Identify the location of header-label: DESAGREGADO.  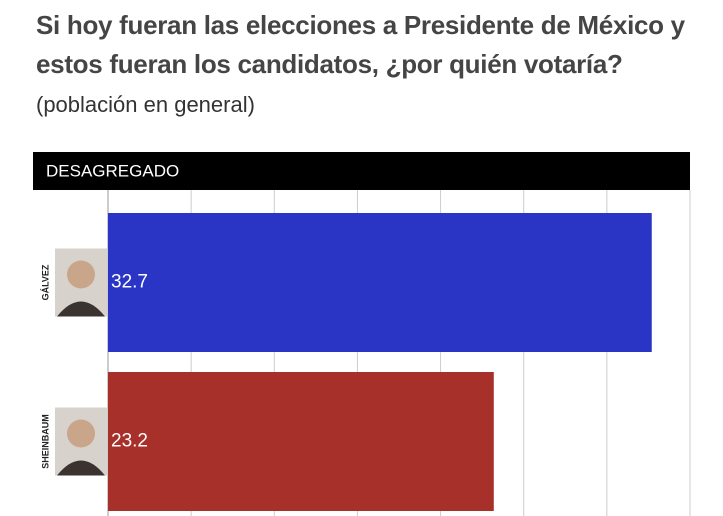
(112, 170).